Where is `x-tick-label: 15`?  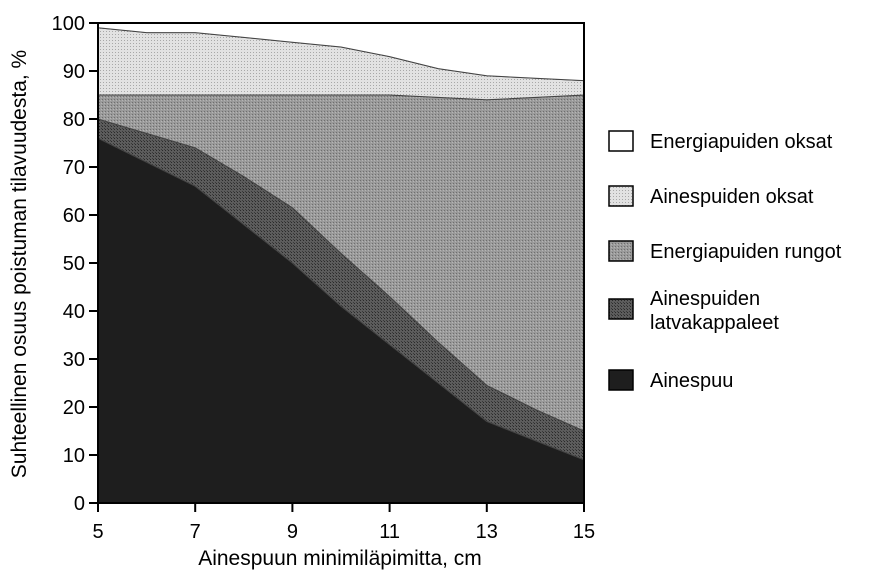 x-tick-label: 15 is located at coordinates (584, 532).